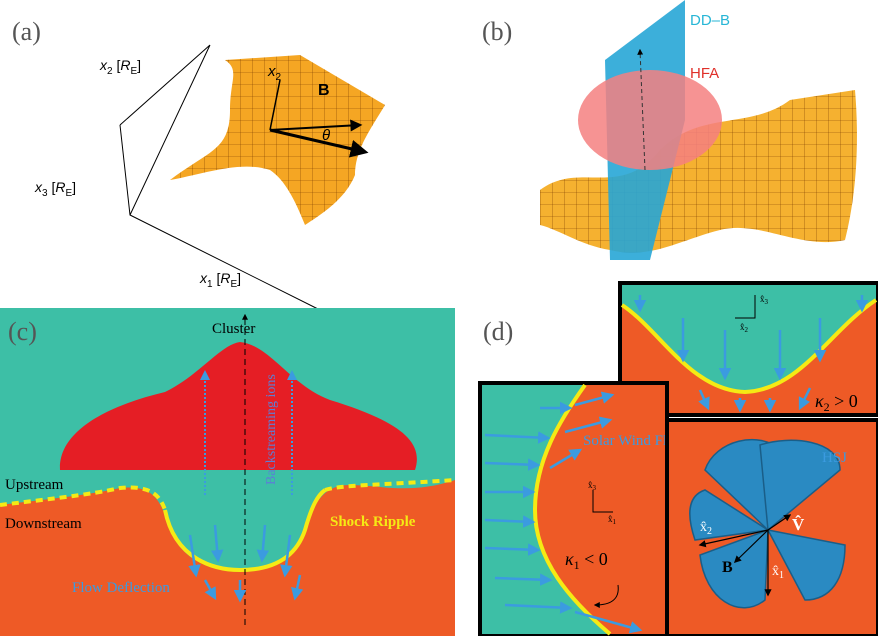  I want to click on hsj-axes, so click(745, 555).